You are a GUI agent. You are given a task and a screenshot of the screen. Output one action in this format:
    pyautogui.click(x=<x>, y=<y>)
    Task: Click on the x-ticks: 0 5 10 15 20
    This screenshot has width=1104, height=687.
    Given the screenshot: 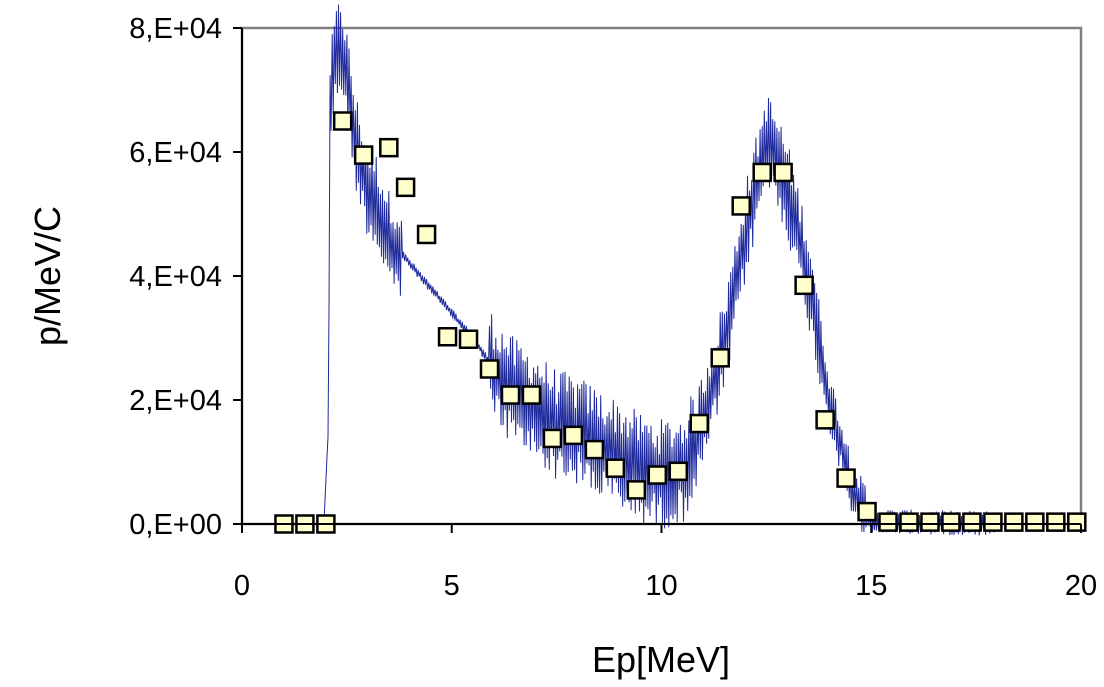 What is the action you would take?
    pyautogui.click(x=665, y=563)
    